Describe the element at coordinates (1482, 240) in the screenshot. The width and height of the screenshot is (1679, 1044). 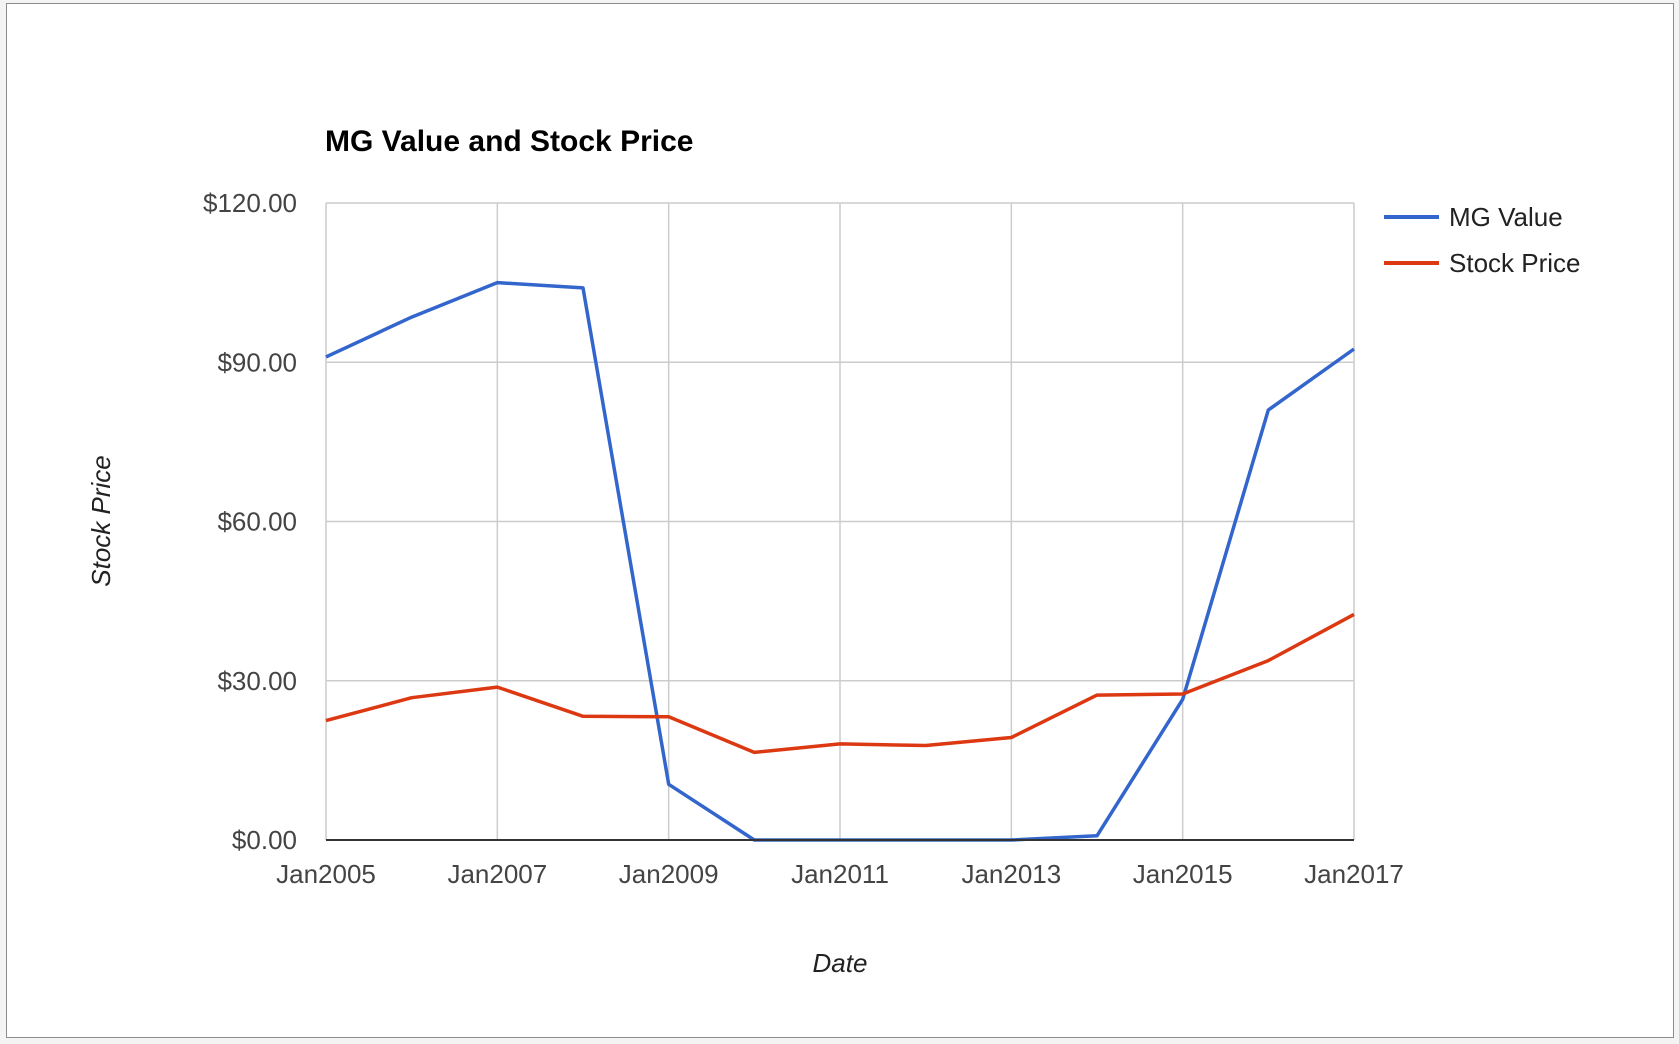
I see `legend: MG Value Stock Price` at that location.